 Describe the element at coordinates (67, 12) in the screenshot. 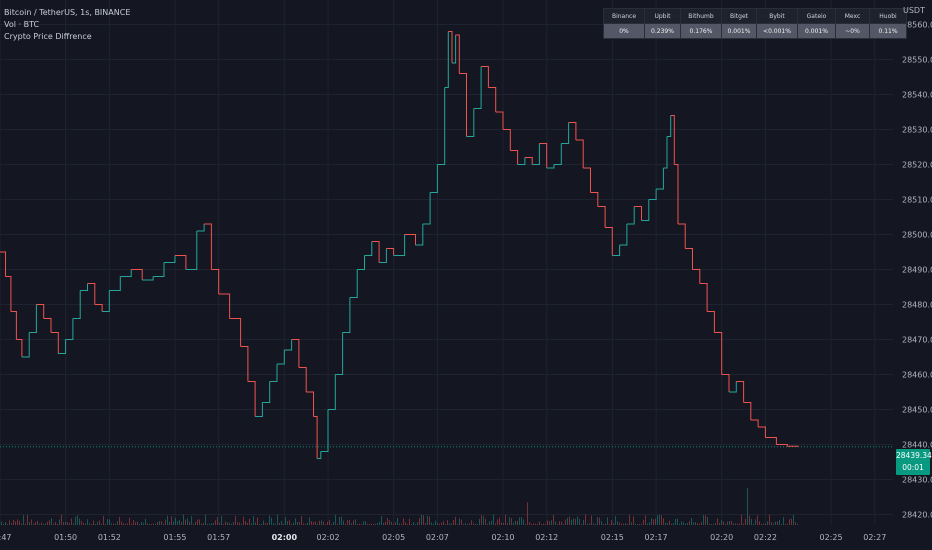

I see `symbol-title: Bitcoin / TetherUS, 1s, BINANCE` at that location.